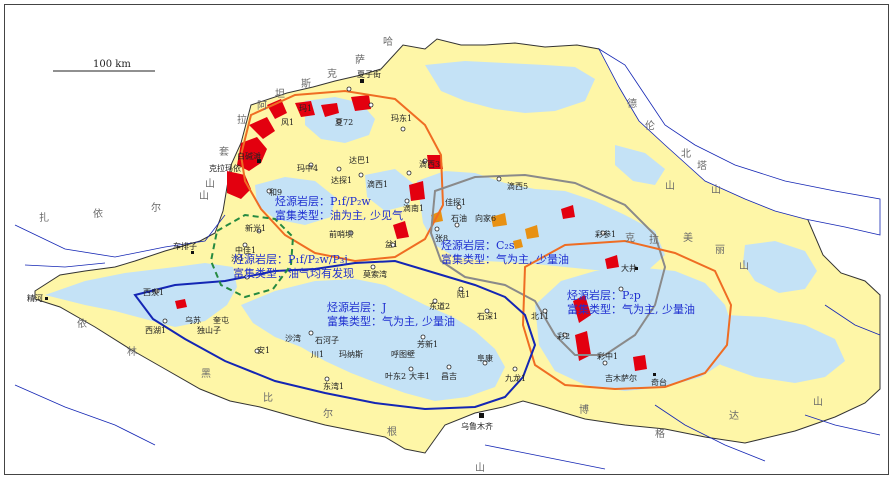  What do you see at coordinates (485, 358) in the screenshot?
I see `well-label: 阜康` at bounding box center [485, 358].